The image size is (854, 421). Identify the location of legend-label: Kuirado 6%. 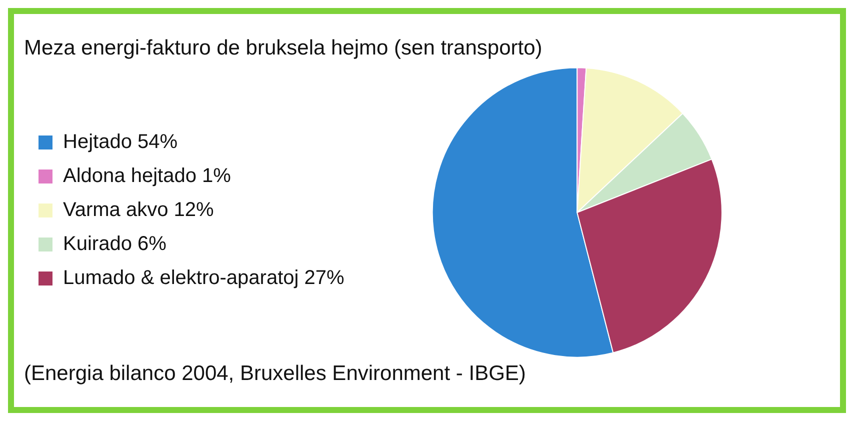
(115, 244).